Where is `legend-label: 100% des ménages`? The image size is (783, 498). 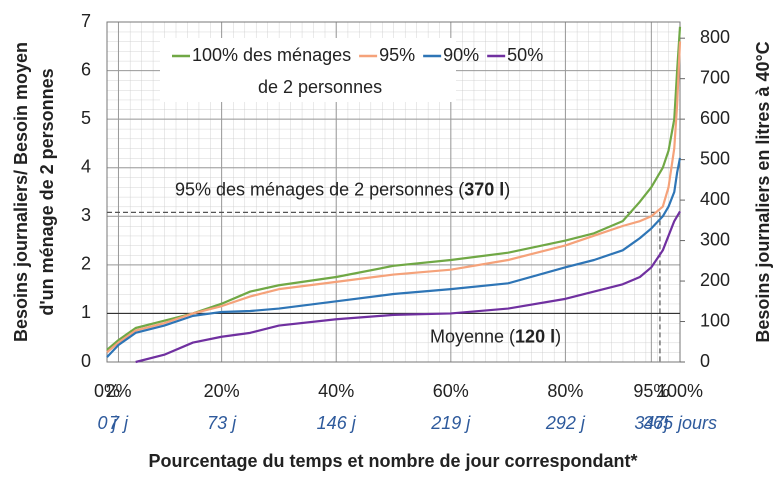
legend-label: 100% des ménages is located at coordinates (271, 55).